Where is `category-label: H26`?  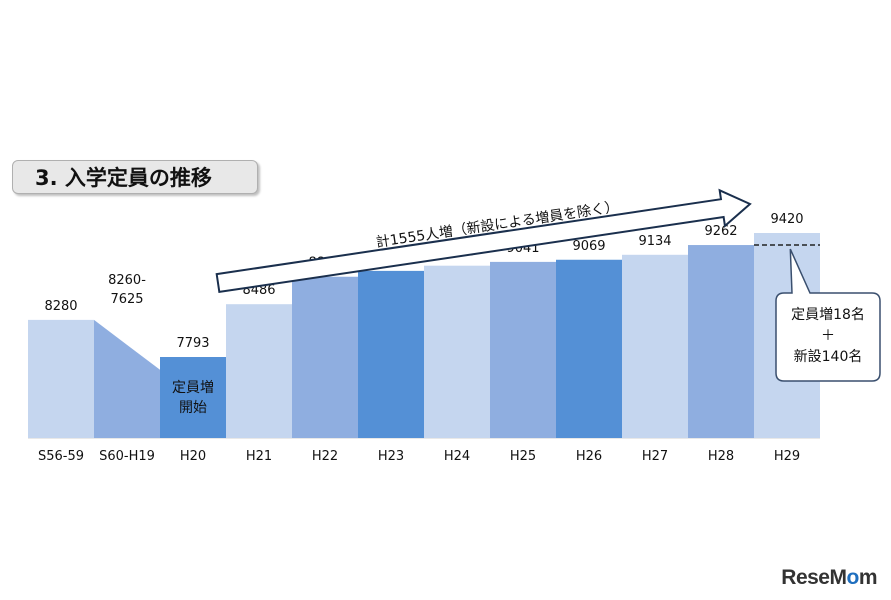 category-label: H26 is located at coordinates (589, 456).